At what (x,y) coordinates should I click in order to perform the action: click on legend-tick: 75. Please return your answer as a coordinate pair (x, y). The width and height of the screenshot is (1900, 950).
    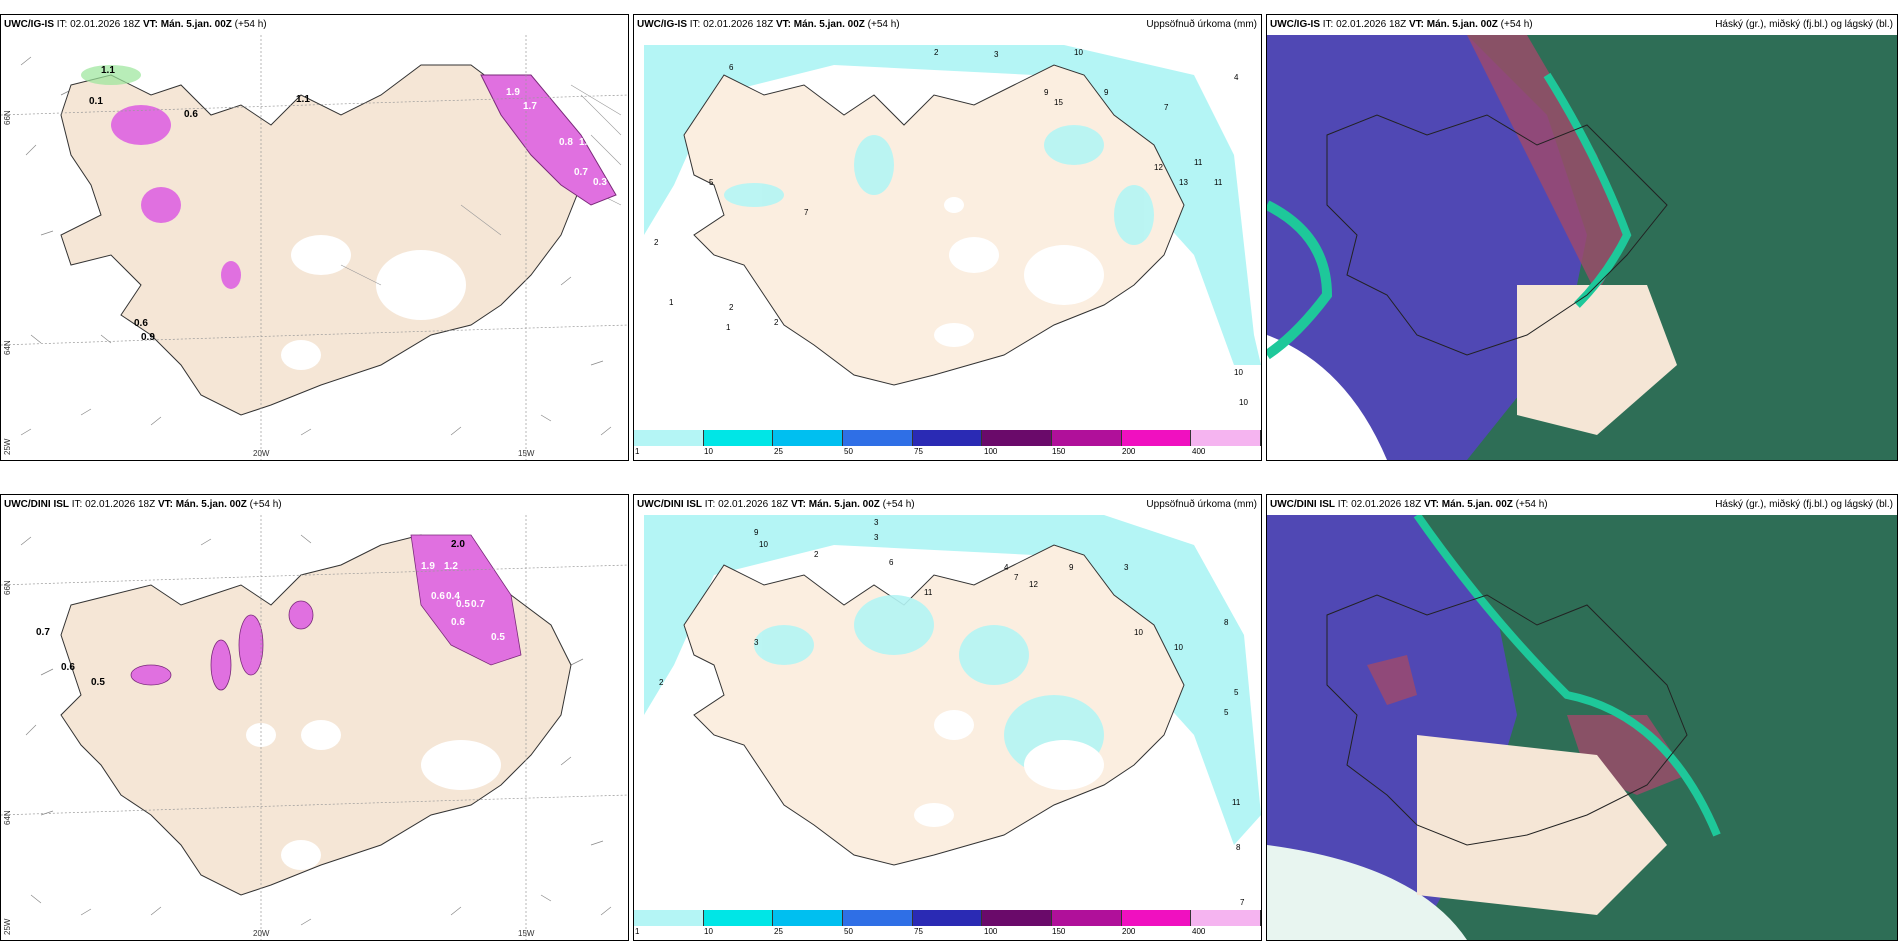
    Looking at the image, I should click on (918, 451).